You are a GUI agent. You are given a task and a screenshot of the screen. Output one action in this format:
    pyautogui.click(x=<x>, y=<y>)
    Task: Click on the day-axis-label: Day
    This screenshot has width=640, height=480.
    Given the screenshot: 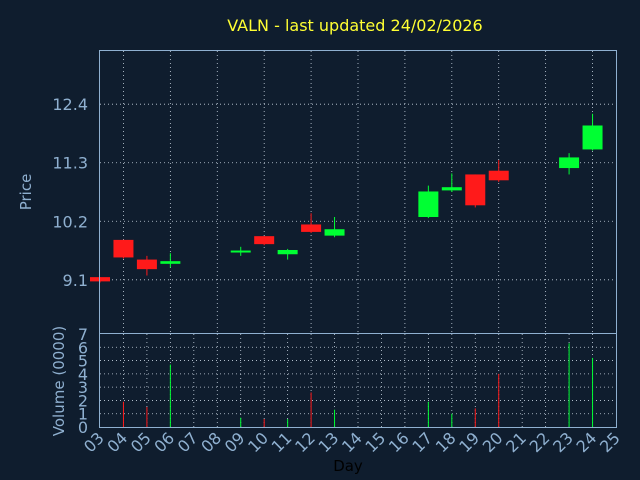 What is the action you would take?
    pyautogui.click(x=348, y=466)
    